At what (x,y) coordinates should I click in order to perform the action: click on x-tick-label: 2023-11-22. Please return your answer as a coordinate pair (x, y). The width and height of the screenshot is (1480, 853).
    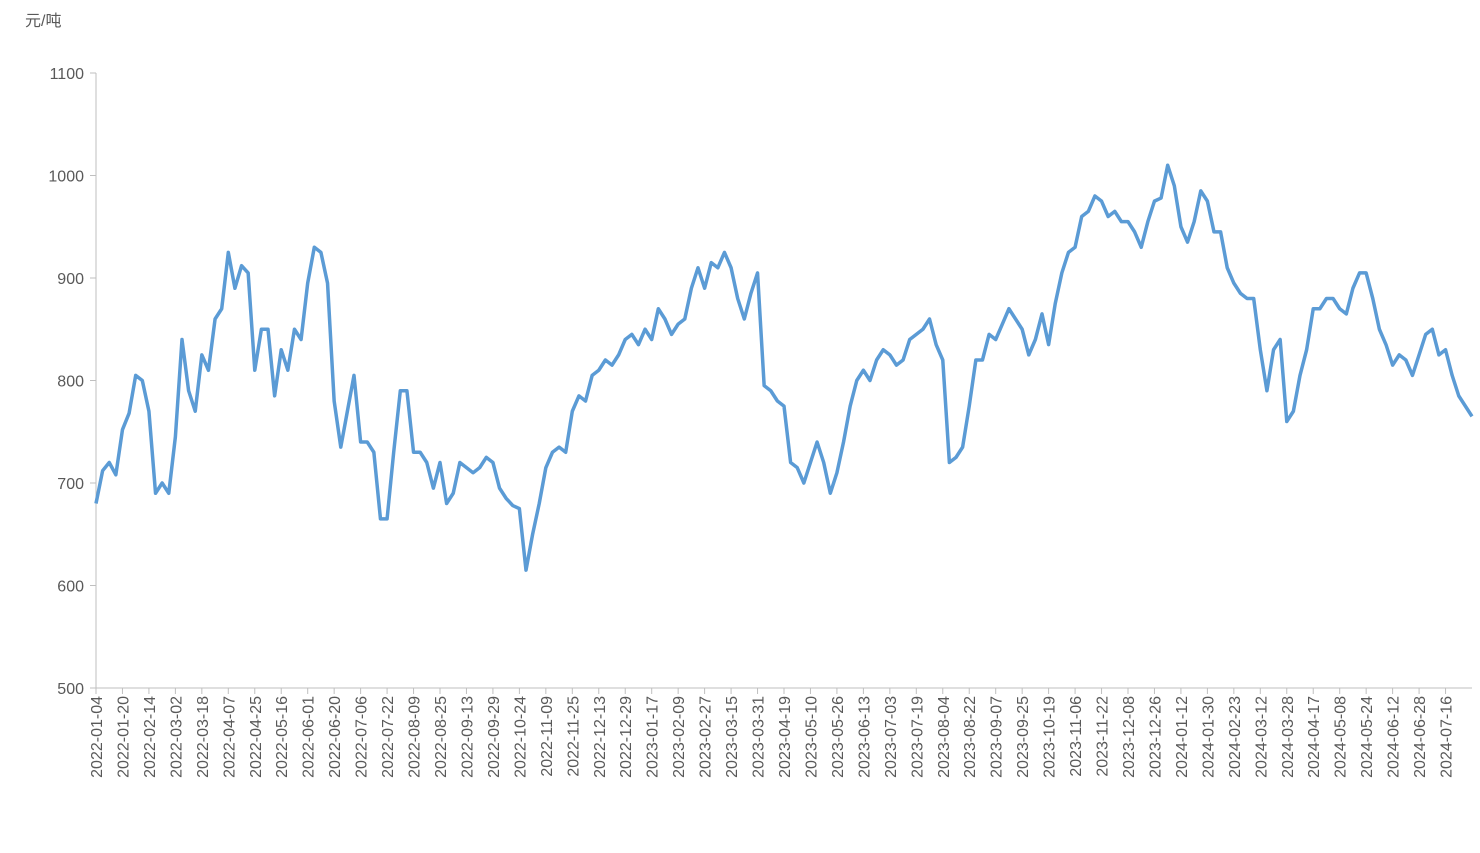
    Looking at the image, I should click on (1103, 736).